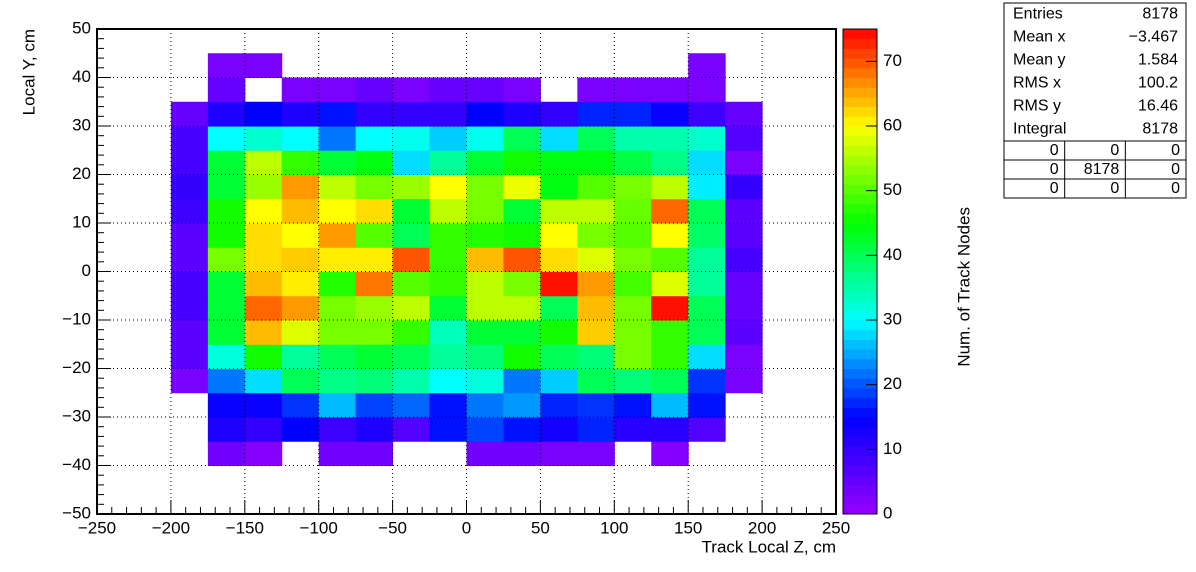 The height and width of the screenshot is (572, 1196). What do you see at coordinates (81, 124) in the screenshot?
I see `y-tick-label: 30` at bounding box center [81, 124].